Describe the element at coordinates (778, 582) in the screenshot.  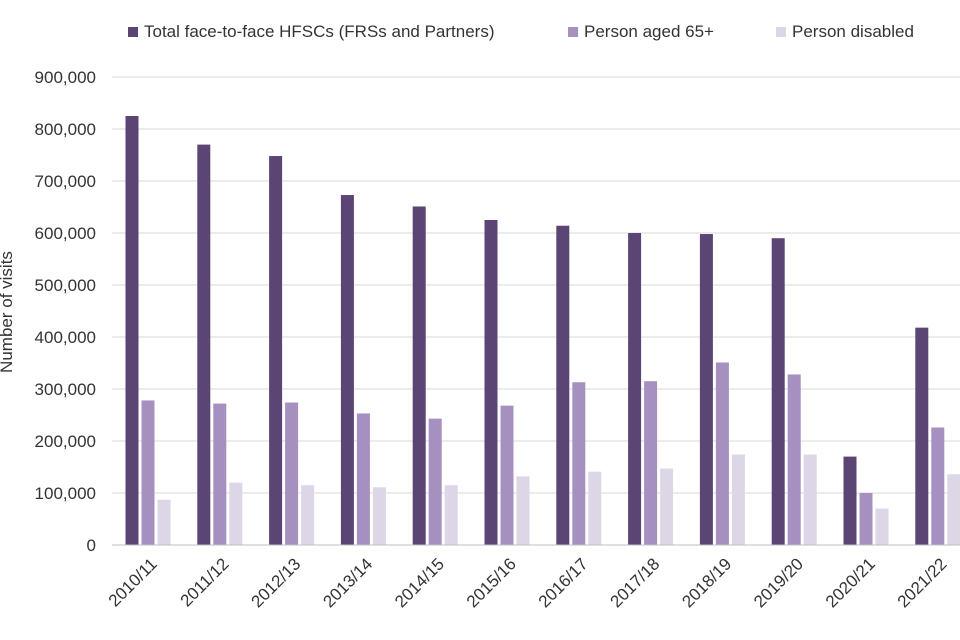
I see `x-tick-label: 2019/20` at that location.